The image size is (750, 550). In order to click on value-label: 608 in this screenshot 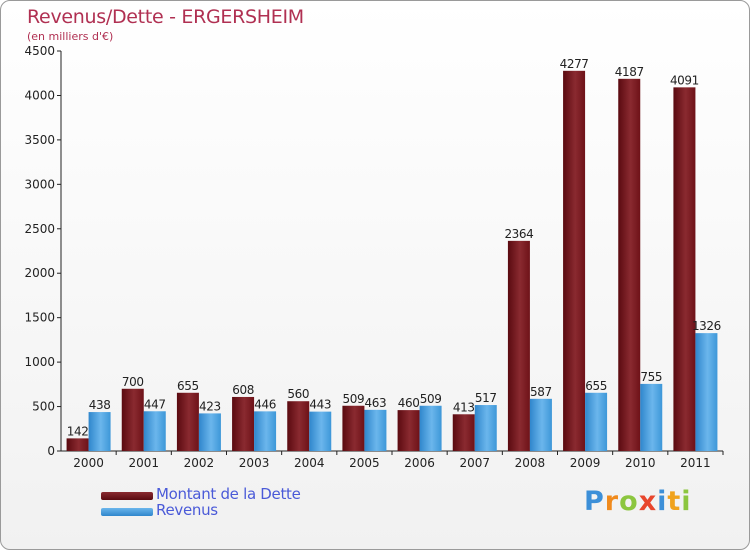, I will do `click(243, 390)`.